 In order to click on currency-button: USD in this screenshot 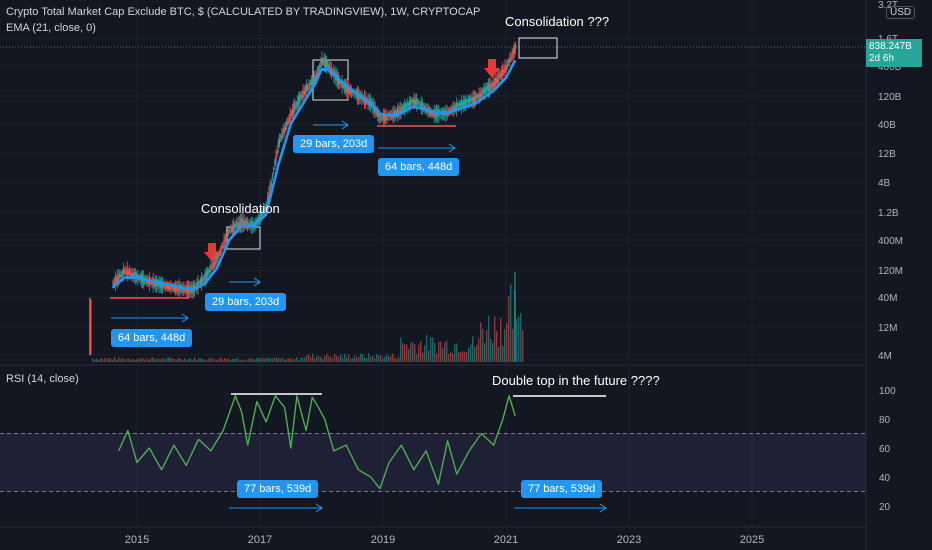, I will do `click(901, 12)`.